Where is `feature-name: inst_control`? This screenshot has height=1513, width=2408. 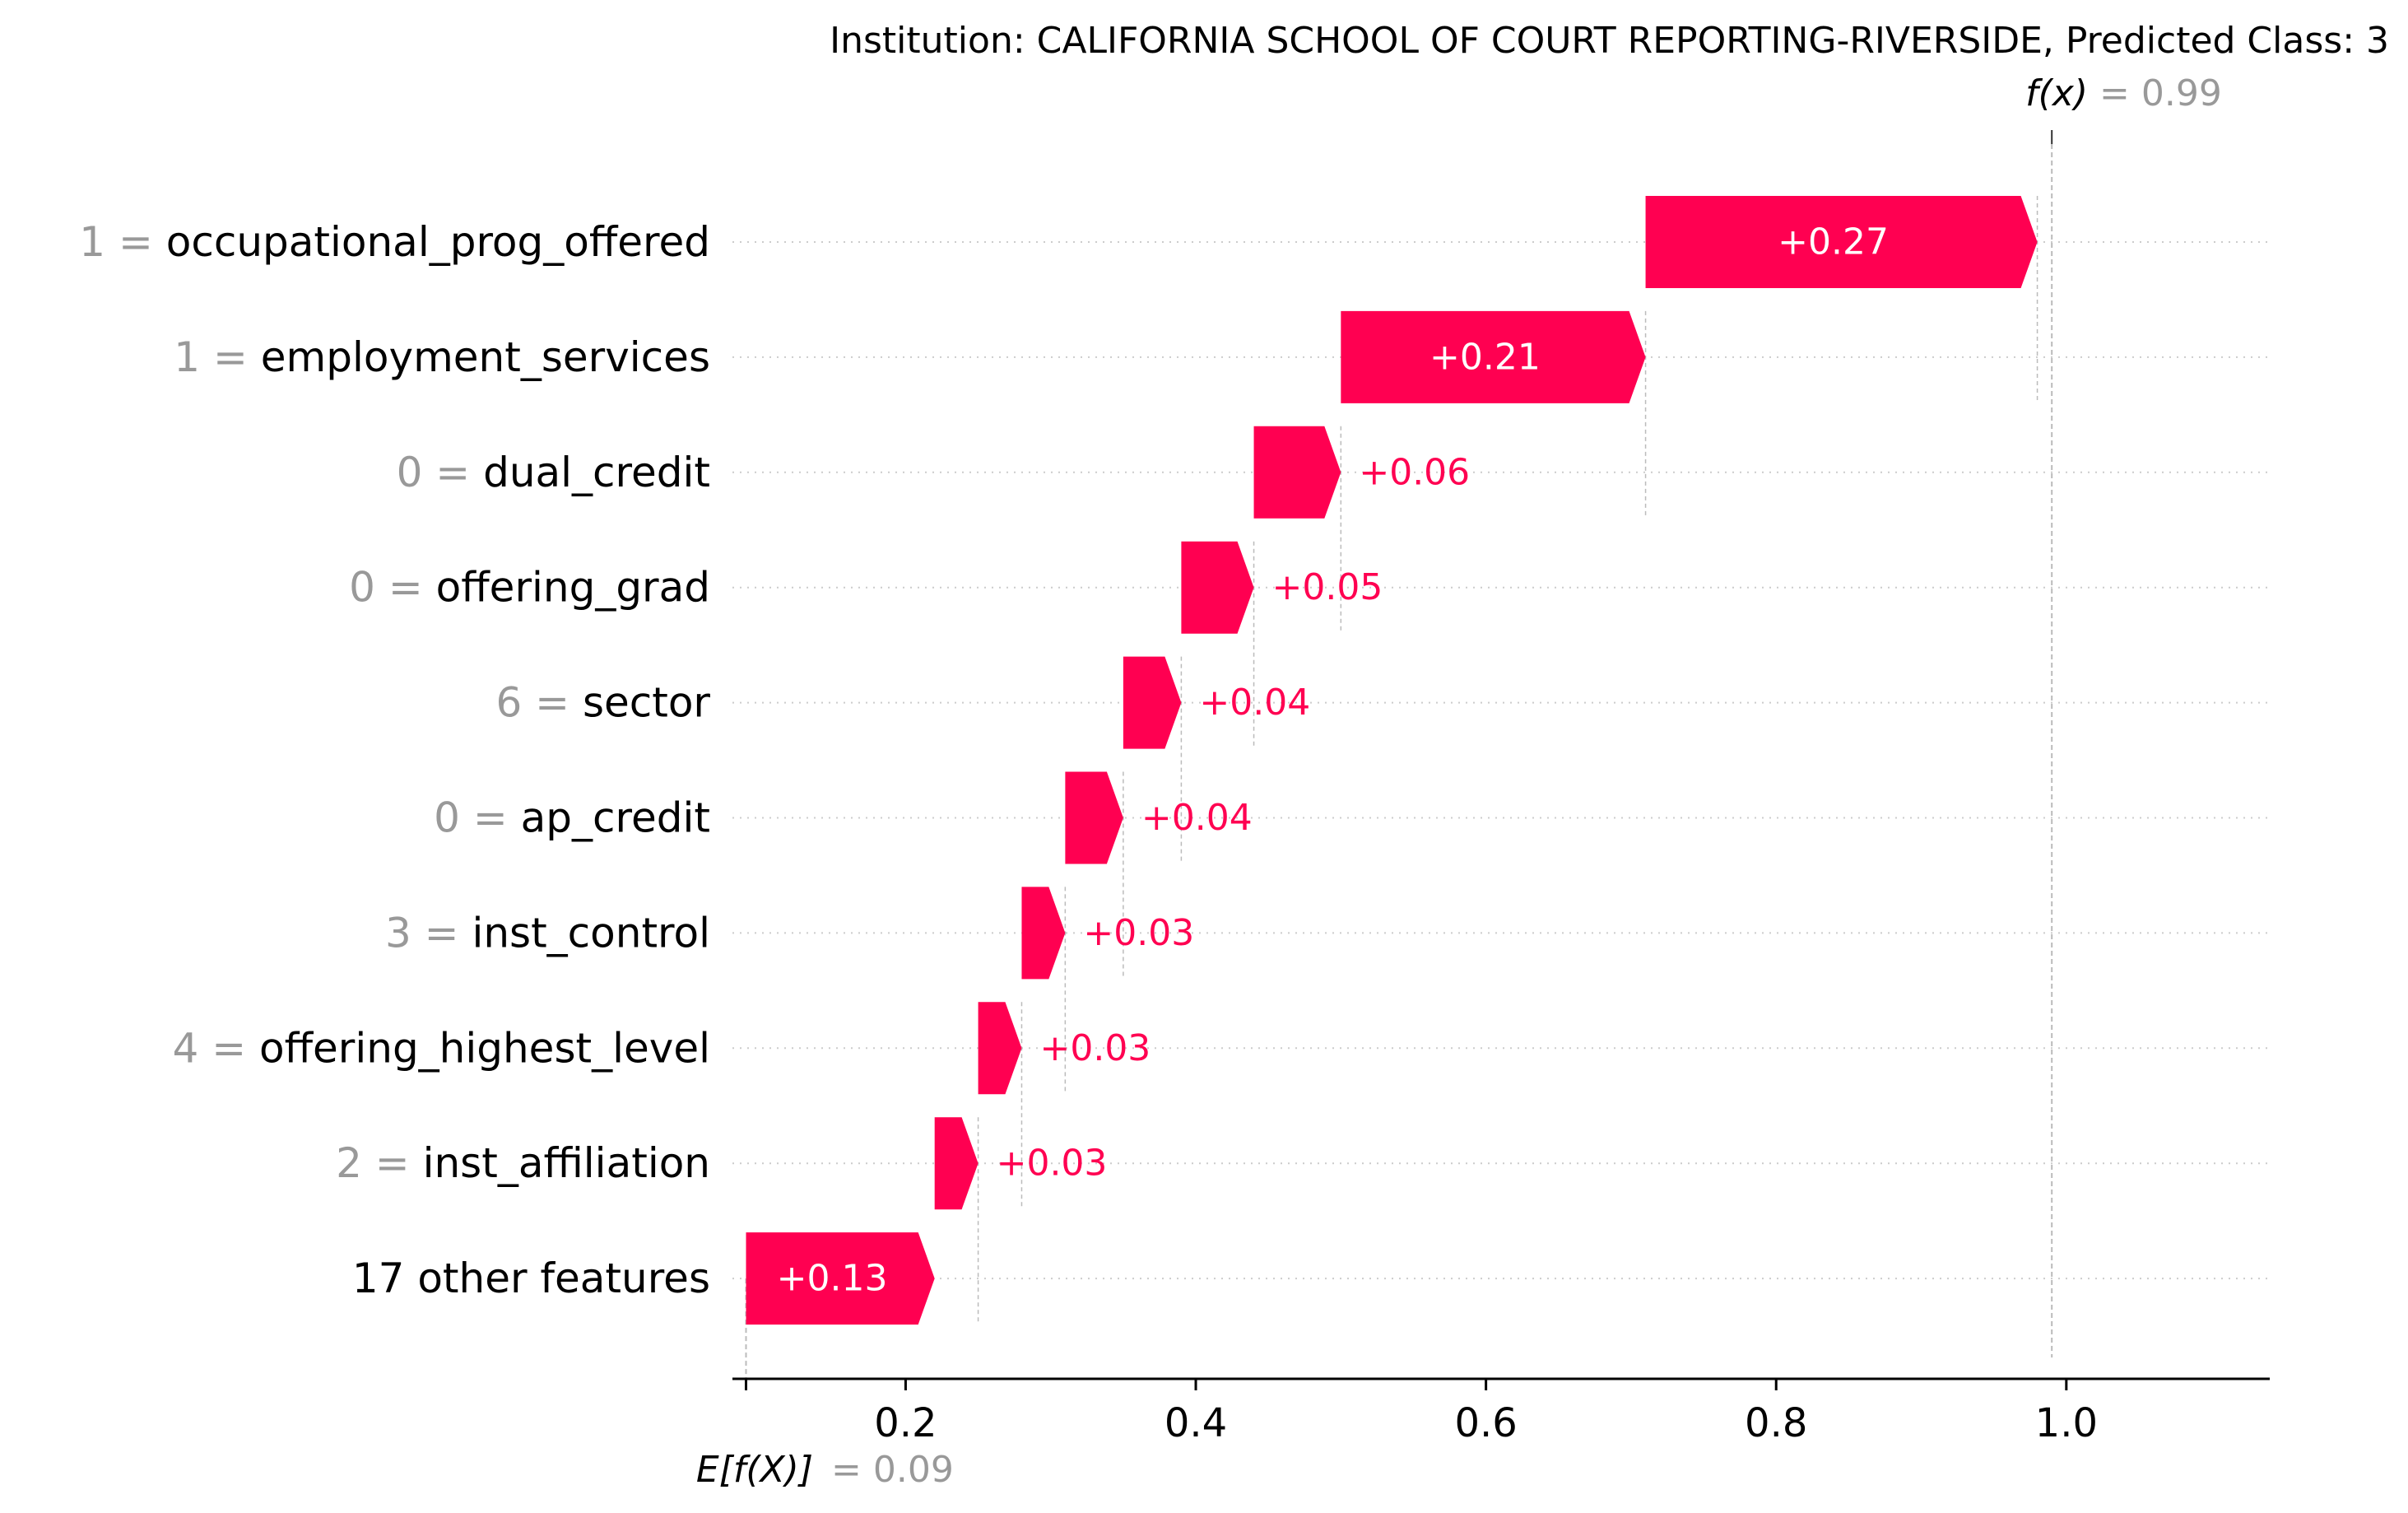
feature-name: inst_control is located at coordinates (591, 933).